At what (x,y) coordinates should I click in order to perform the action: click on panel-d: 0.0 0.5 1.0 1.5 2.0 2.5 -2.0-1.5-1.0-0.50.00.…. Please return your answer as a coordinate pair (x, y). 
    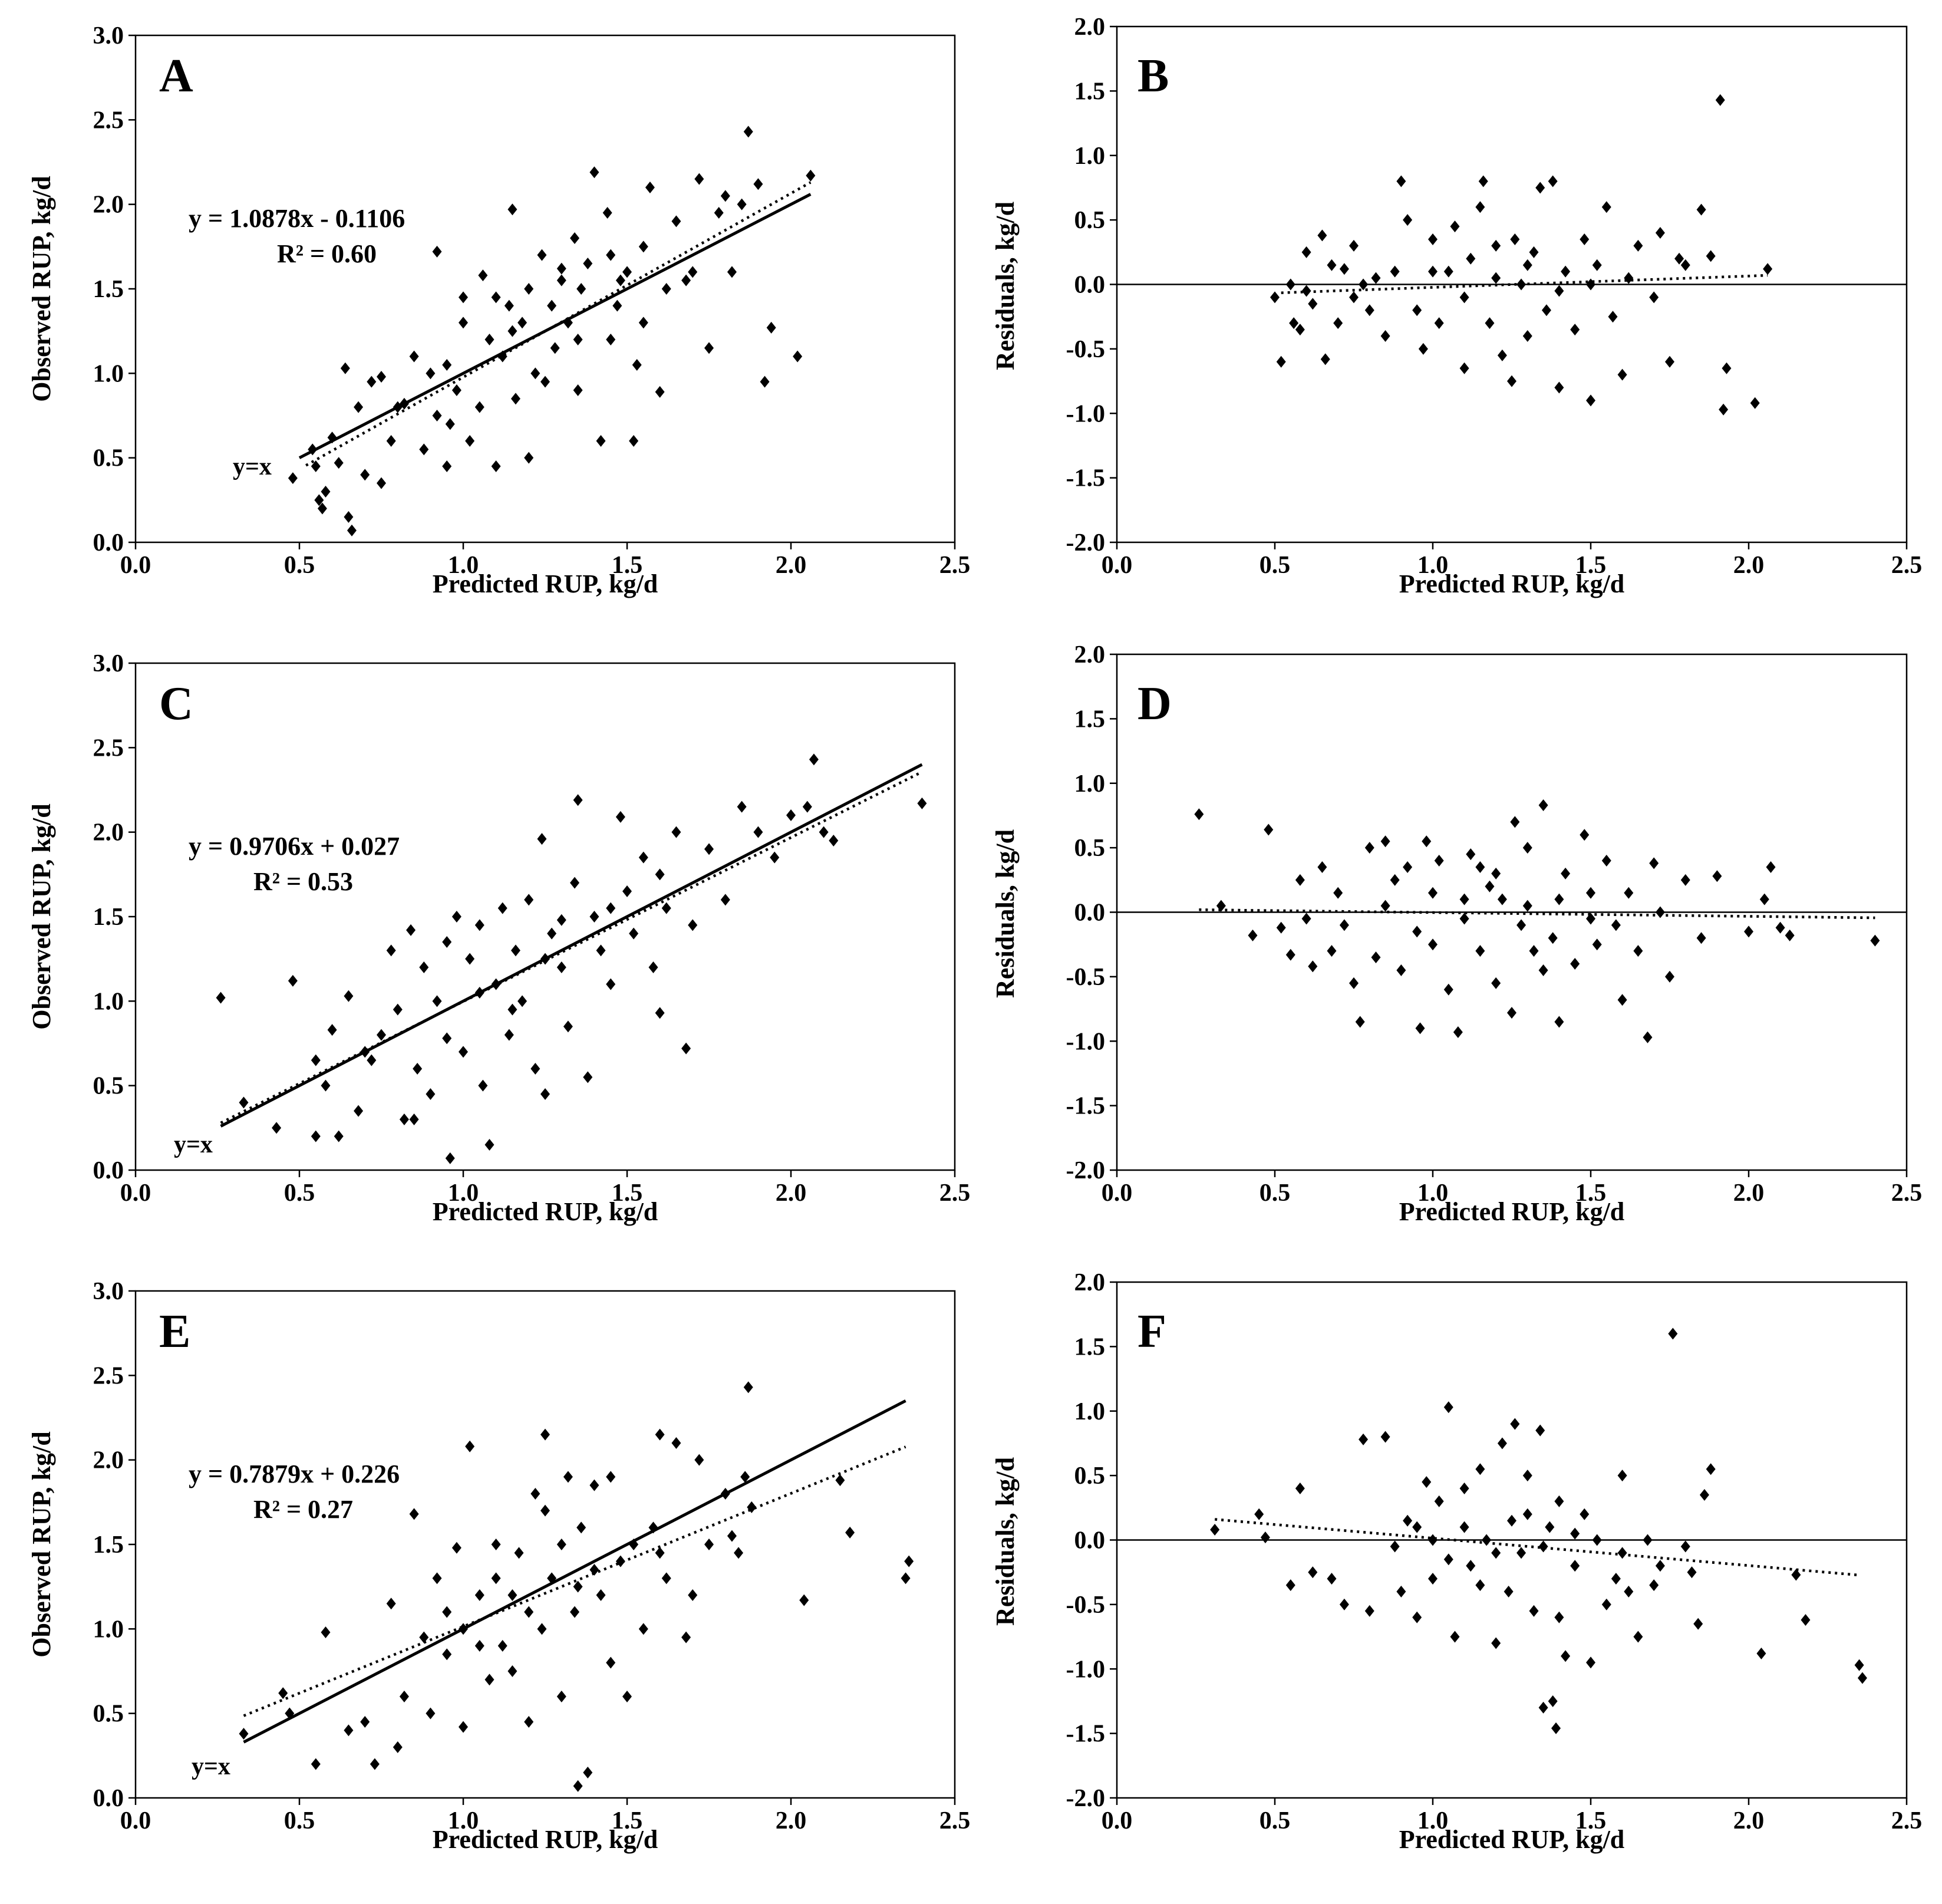
    Looking at the image, I should click on (1456, 933).